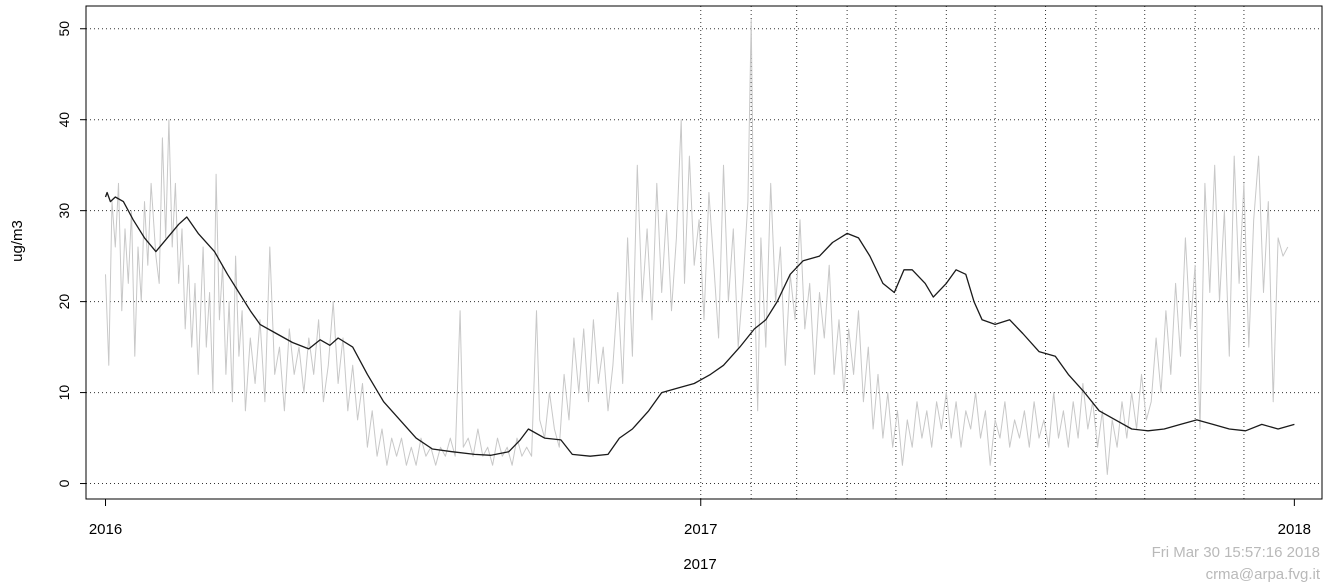 The height and width of the screenshot is (588, 1338). What do you see at coordinates (64, 120) in the screenshot?
I see `y-tick-label: 40` at bounding box center [64, 120].